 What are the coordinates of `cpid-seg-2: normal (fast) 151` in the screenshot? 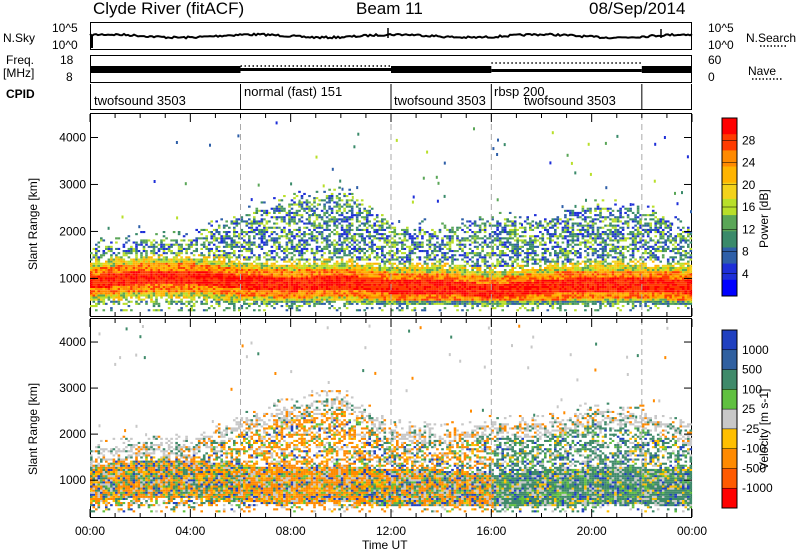 It's located at (293, 91).